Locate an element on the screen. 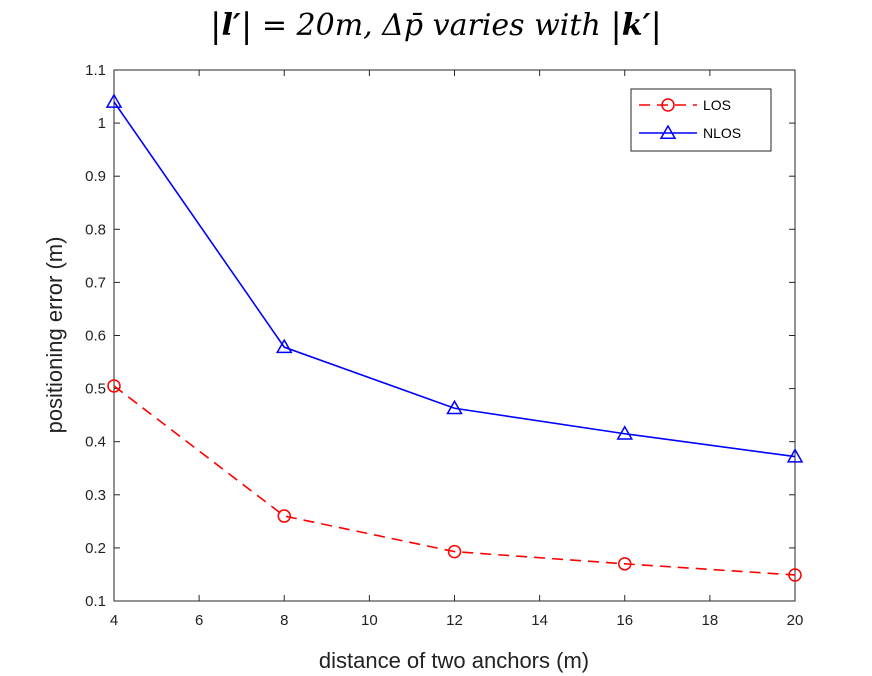 The image size is (872, 676). legend-marker-los is located at coordinates (668, 105).